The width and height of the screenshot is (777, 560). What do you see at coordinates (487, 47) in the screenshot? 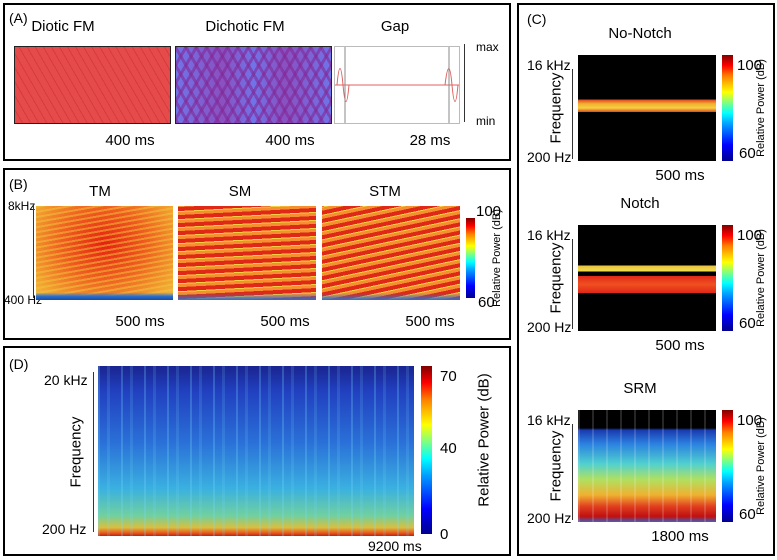
I see `scale-label: max` at bounding box center [487, 47].